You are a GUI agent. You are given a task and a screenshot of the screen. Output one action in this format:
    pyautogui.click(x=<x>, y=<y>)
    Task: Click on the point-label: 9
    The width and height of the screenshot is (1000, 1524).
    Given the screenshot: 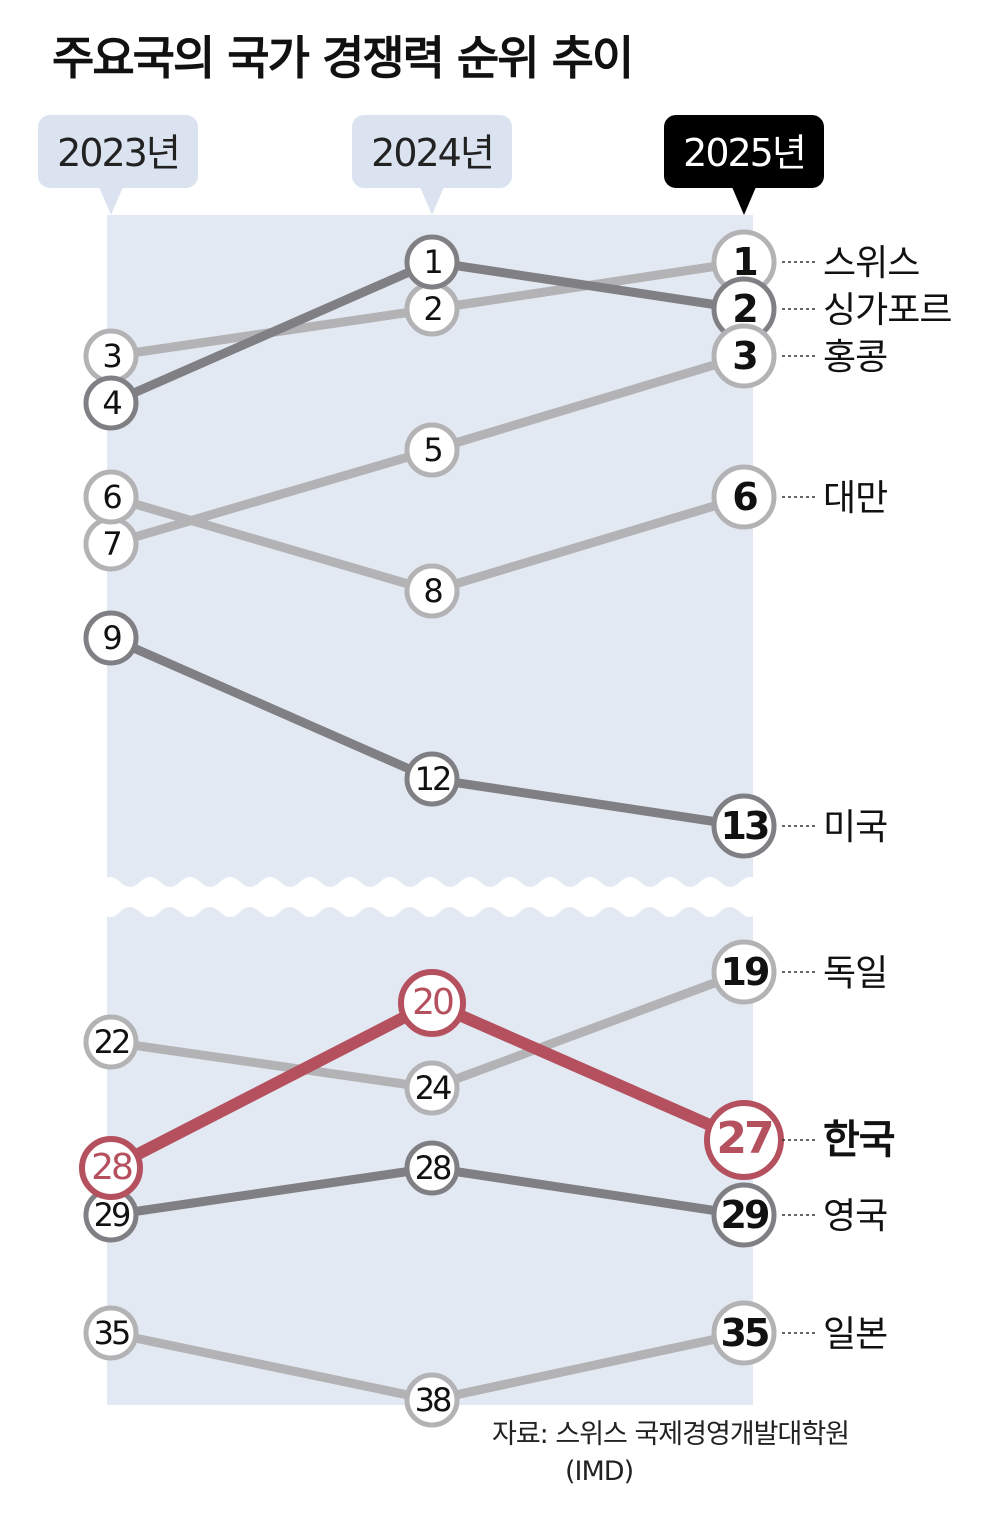 What is the action you would take?
    pyautogui.click(x=111, y=638)
    